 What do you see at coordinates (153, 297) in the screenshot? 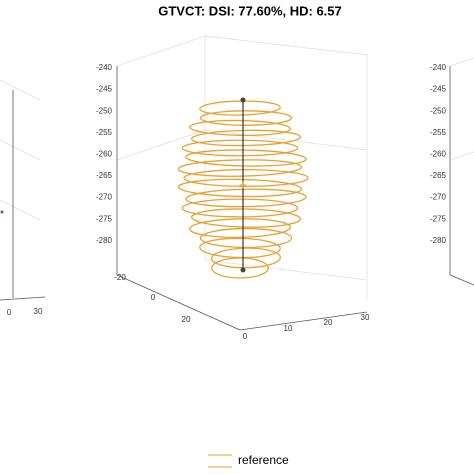
I see `y-tick-label: 0` at bounding box center [153, 297].